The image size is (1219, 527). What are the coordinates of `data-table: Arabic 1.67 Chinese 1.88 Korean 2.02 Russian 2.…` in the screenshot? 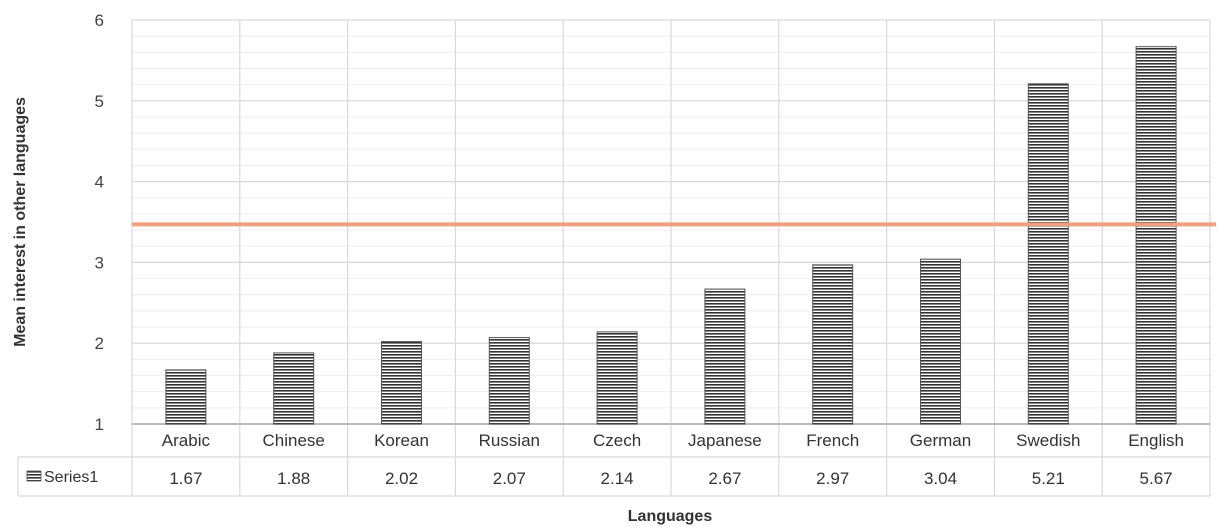 It's located at (613, 464).